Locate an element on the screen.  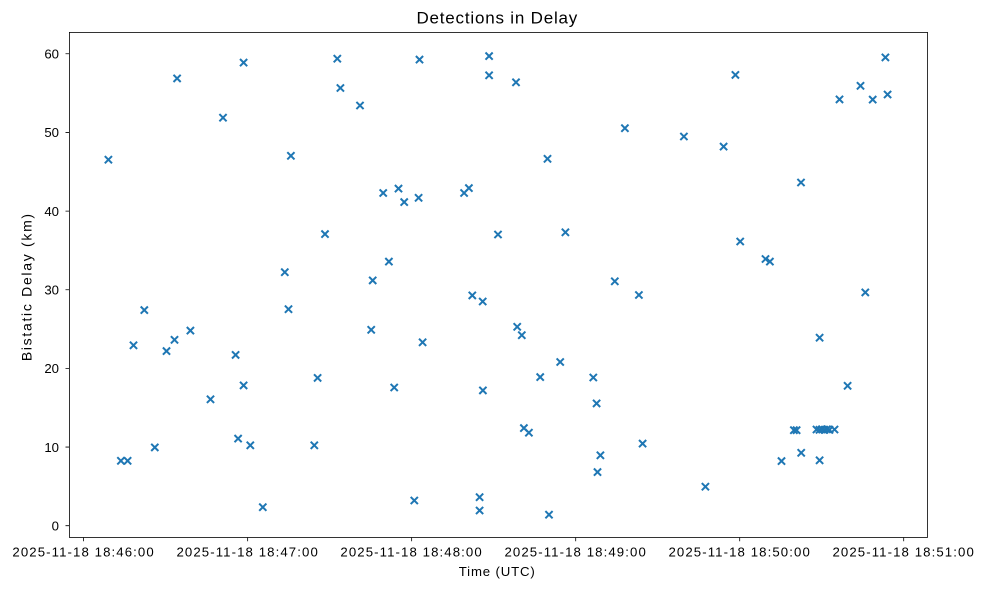
svg-text: 2025-11-18 18:49:00 is located at coordinates (576, 552).